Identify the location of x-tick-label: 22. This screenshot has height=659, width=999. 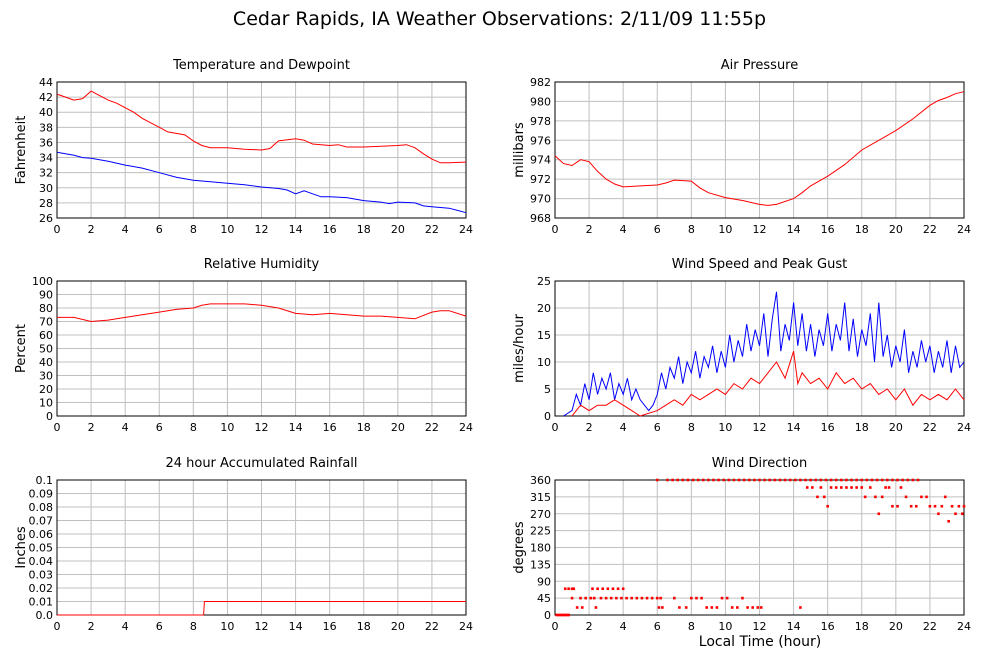
(432, 427).